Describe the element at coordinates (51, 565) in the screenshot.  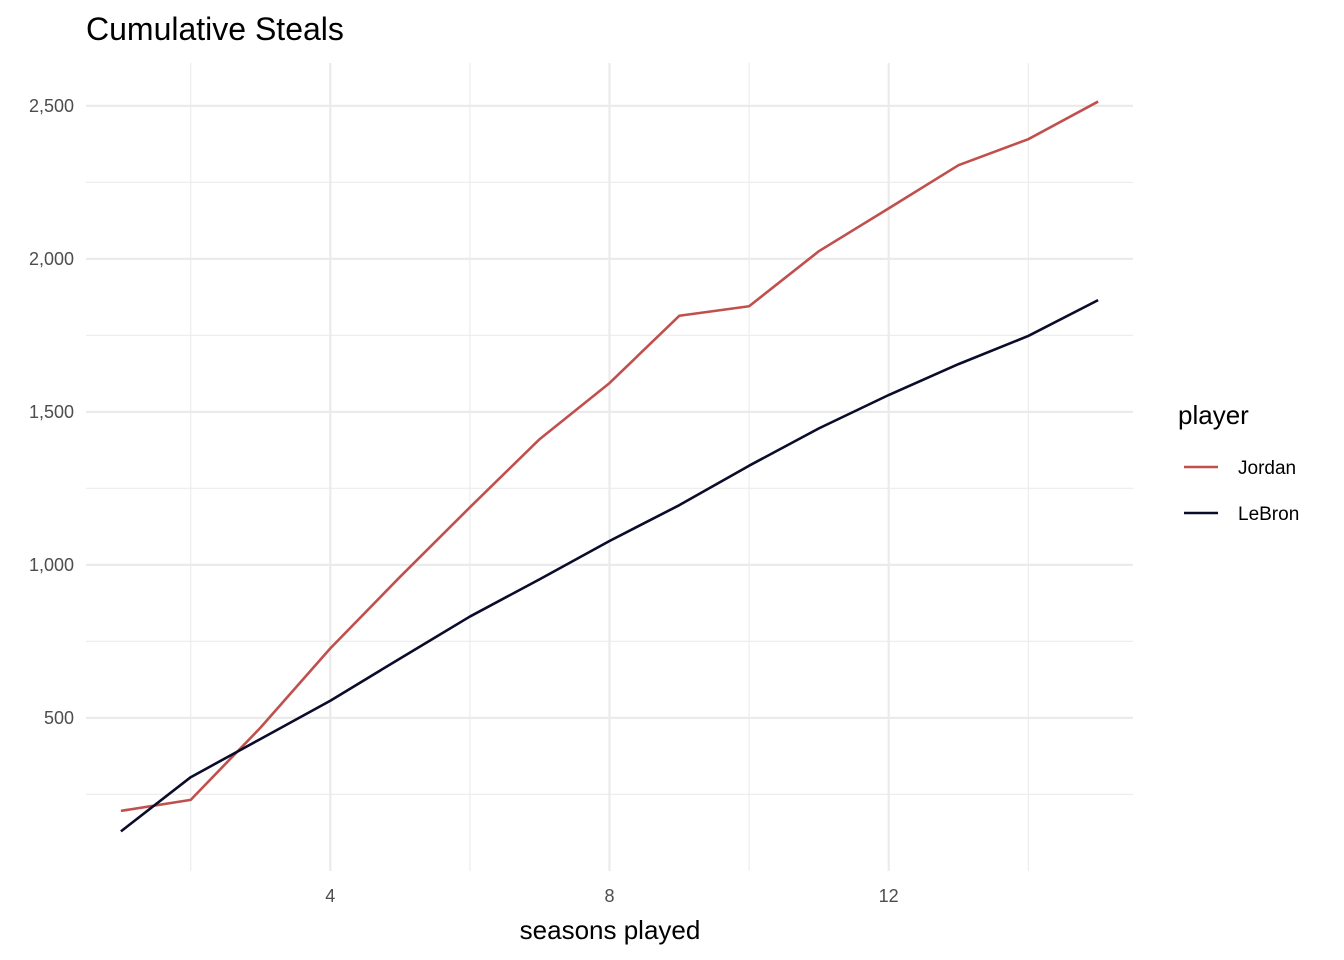
I see `y-tick-label: 1,000` at that location.